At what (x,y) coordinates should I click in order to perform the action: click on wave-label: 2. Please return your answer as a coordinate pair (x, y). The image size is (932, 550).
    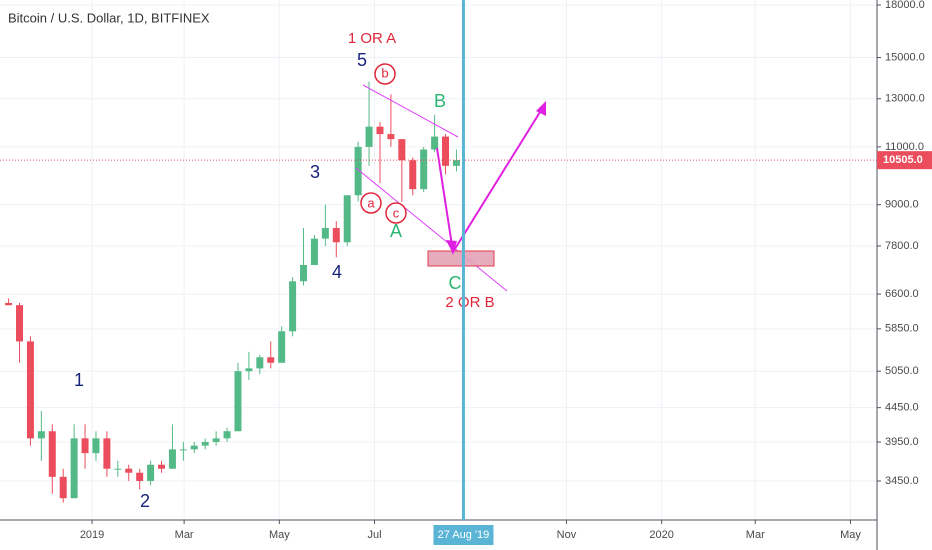
    Looking at the image, I should click on (145, 501).